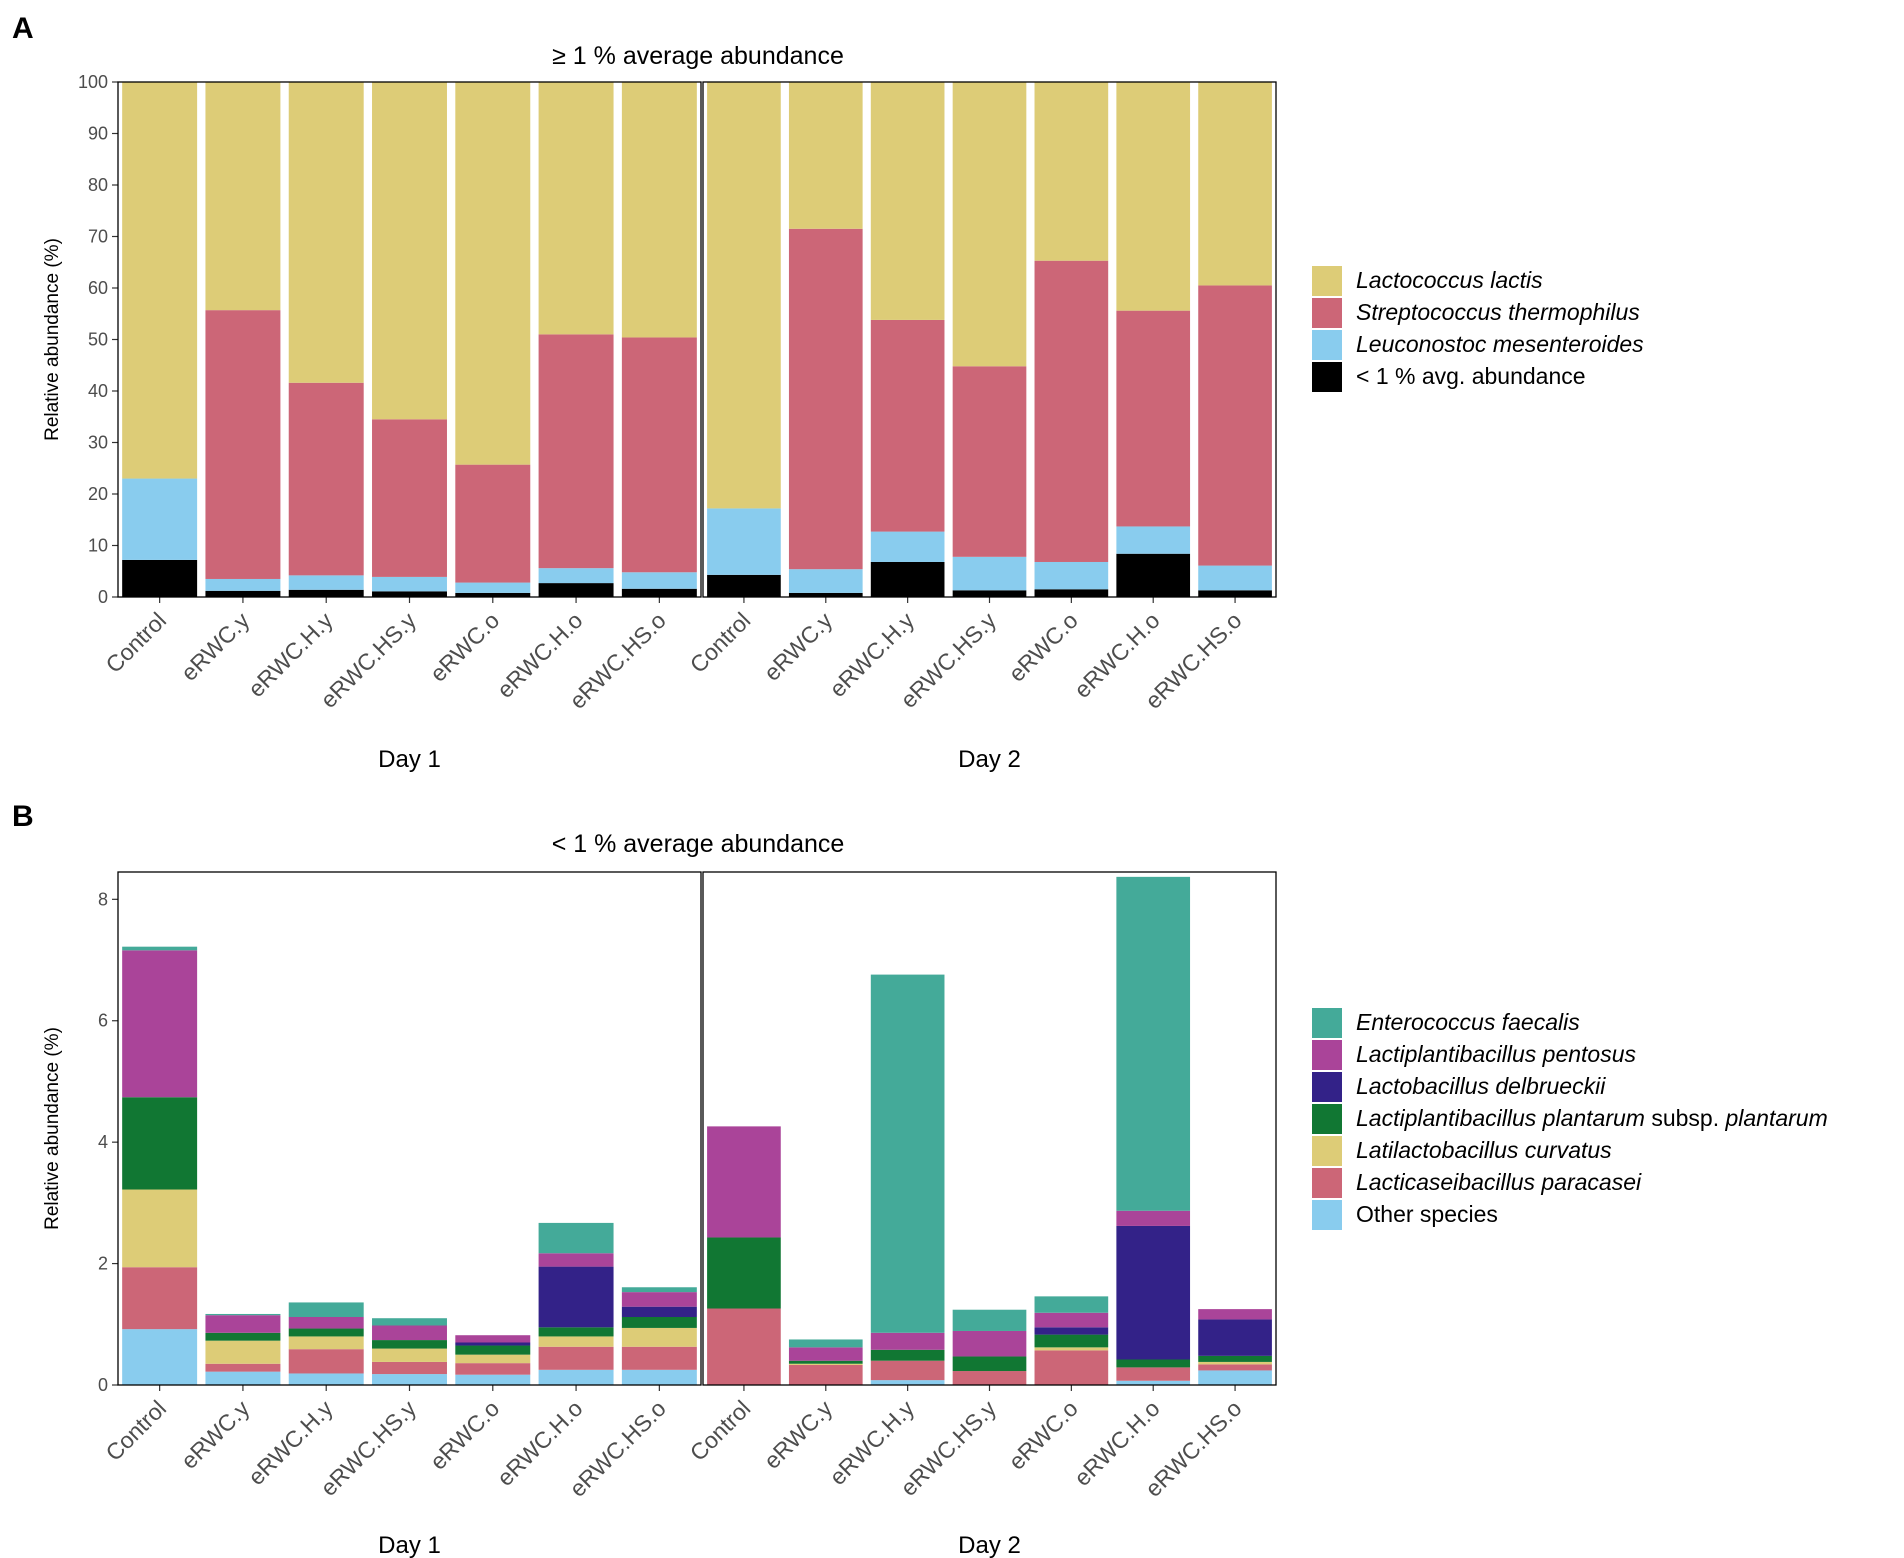 This screenshot has width=1904, height=1558. Describe the element at coordinates (103, 899) in the screenshot. I see `y-tick-label: 8` at that location.